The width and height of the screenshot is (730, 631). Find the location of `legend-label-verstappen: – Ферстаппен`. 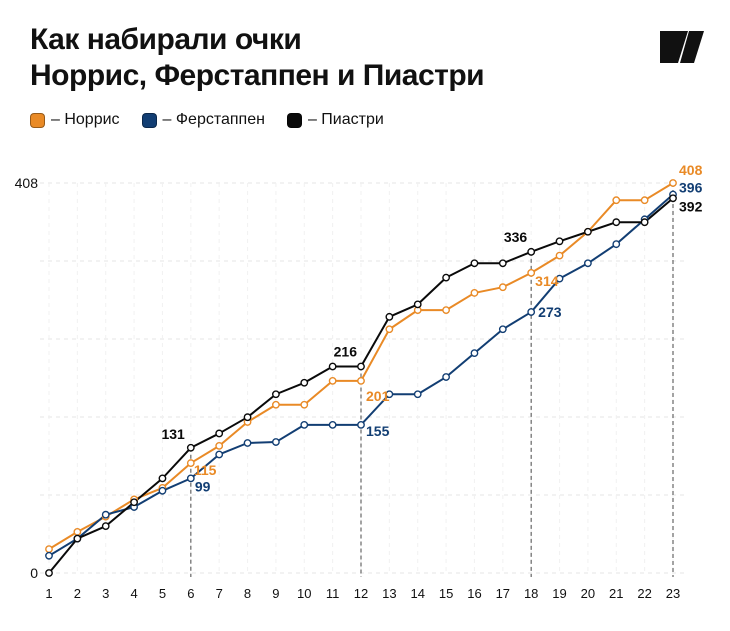

legend-label-verstappen: – Ферстаппен is located at coordinates (213, 119).